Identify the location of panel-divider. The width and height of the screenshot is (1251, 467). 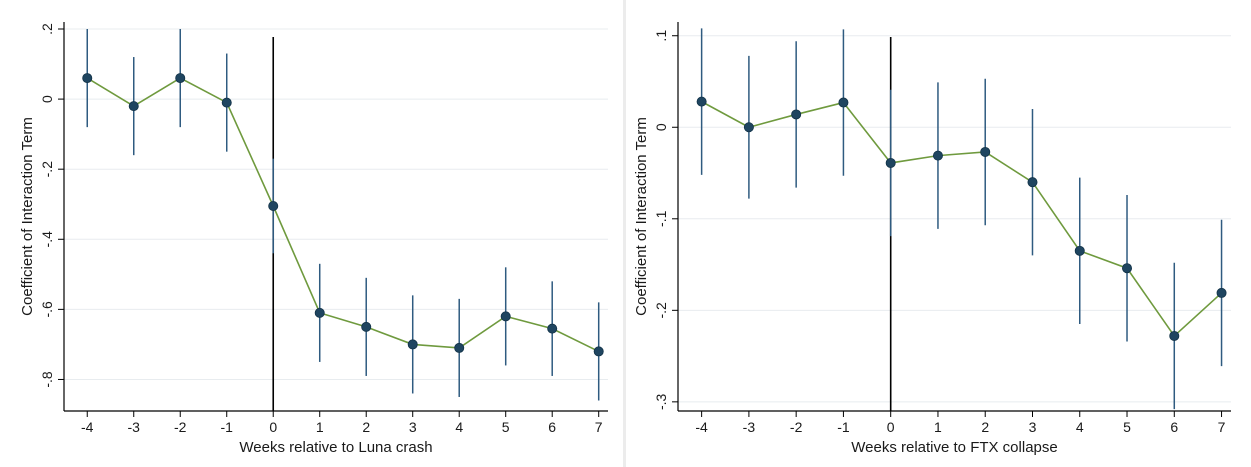
(624, 233).